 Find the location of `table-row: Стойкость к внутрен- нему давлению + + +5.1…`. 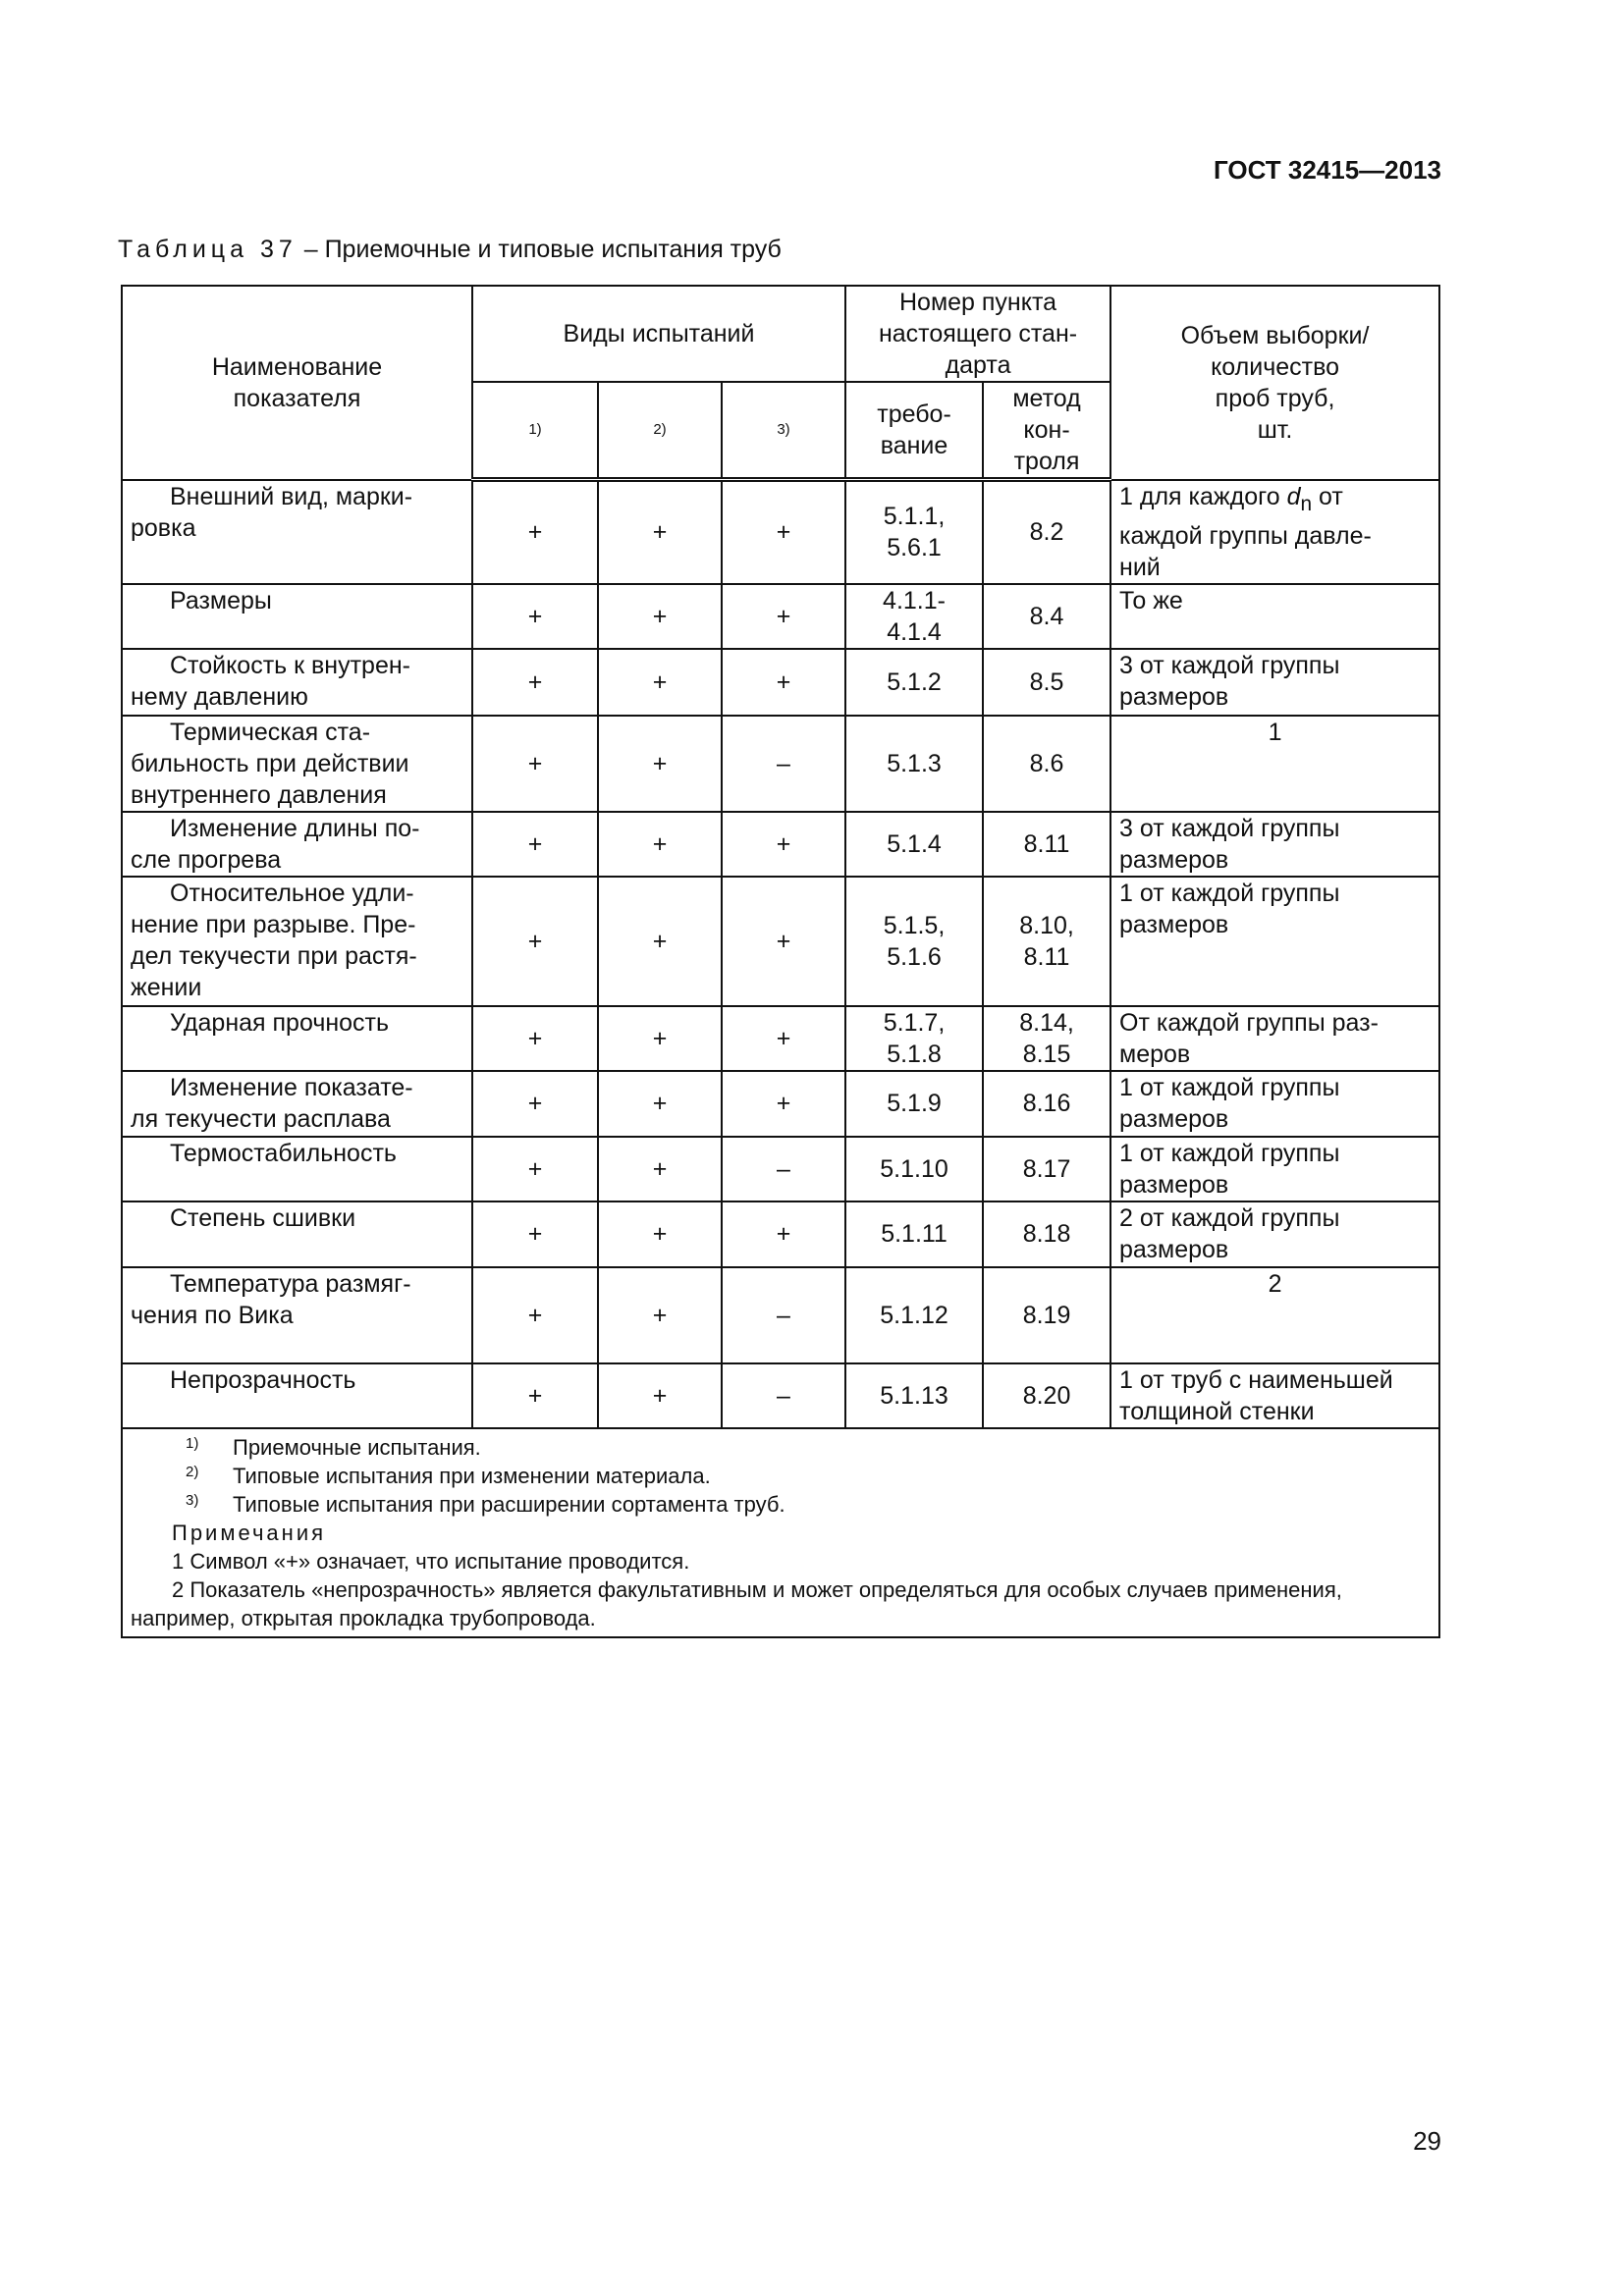

table-row: Стойкость к внутрен- нему давлению + + +5.1… is located at coordinates (781, 682).